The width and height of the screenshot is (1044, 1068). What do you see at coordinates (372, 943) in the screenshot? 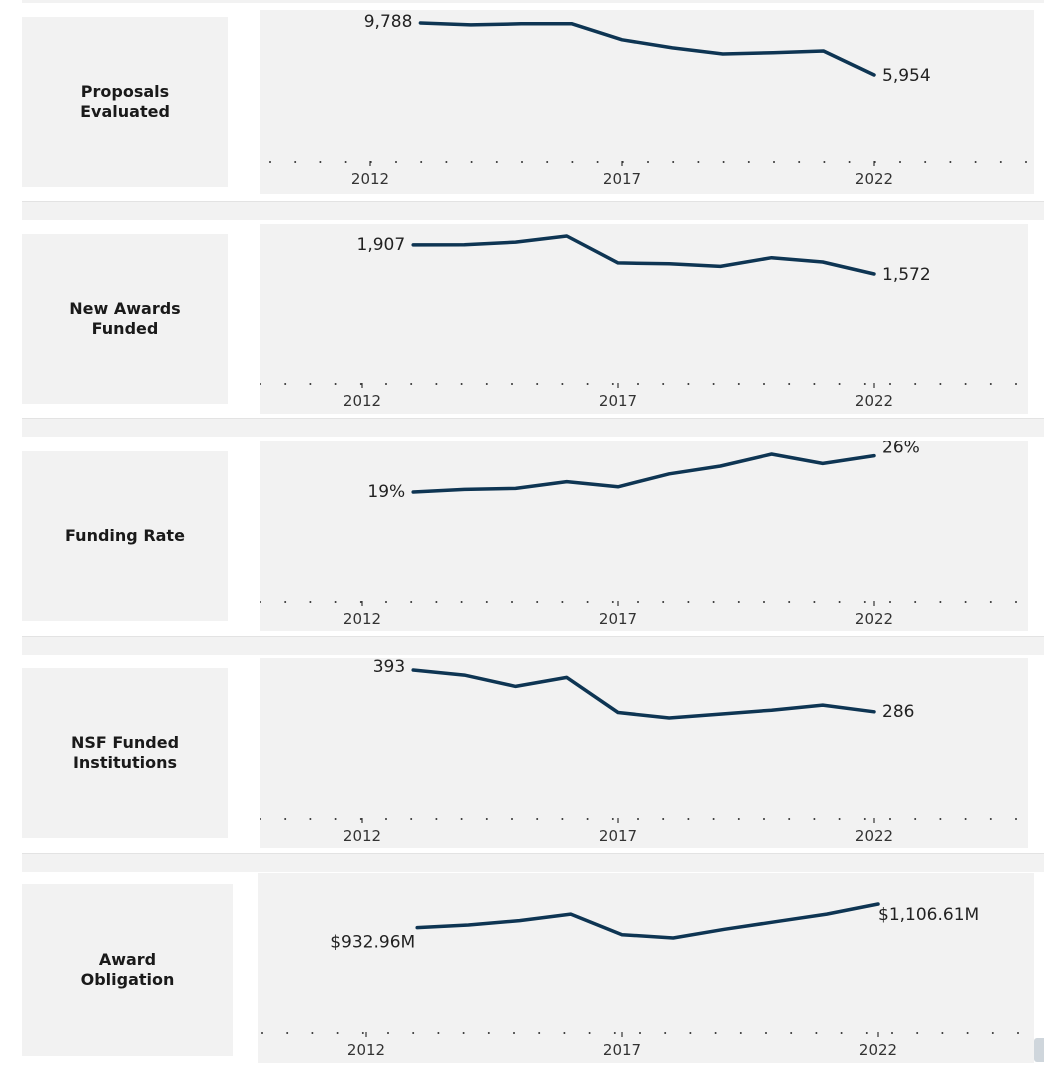
I see `first-value-label: $932.96M` at bounding box center [372, 943].